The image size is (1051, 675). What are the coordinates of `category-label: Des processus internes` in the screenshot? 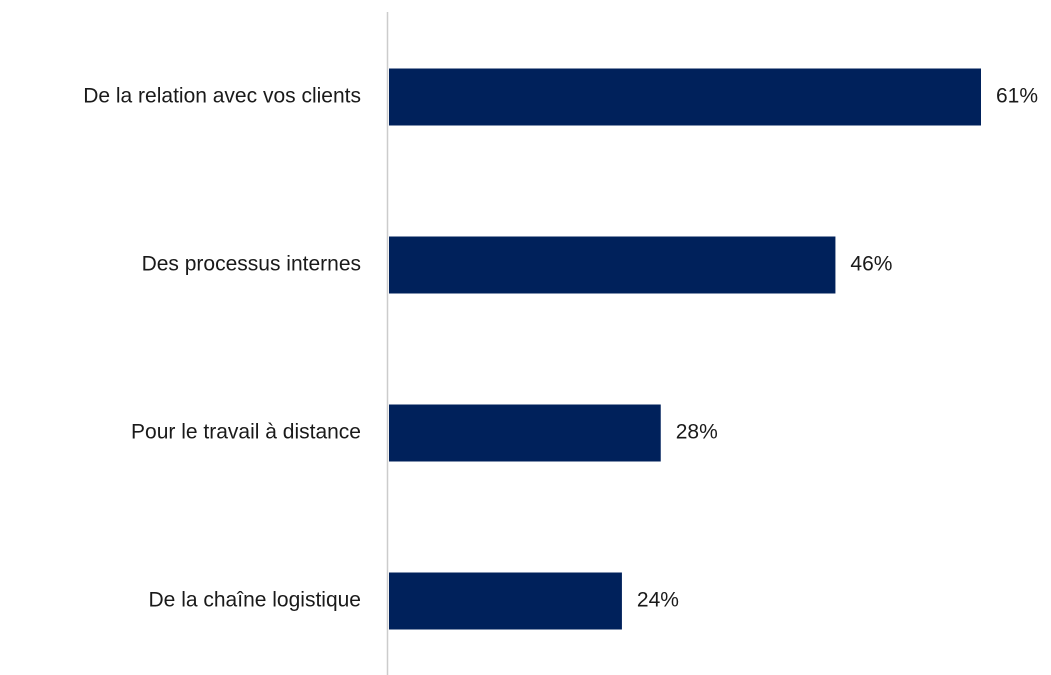 It's located at (251, 264).